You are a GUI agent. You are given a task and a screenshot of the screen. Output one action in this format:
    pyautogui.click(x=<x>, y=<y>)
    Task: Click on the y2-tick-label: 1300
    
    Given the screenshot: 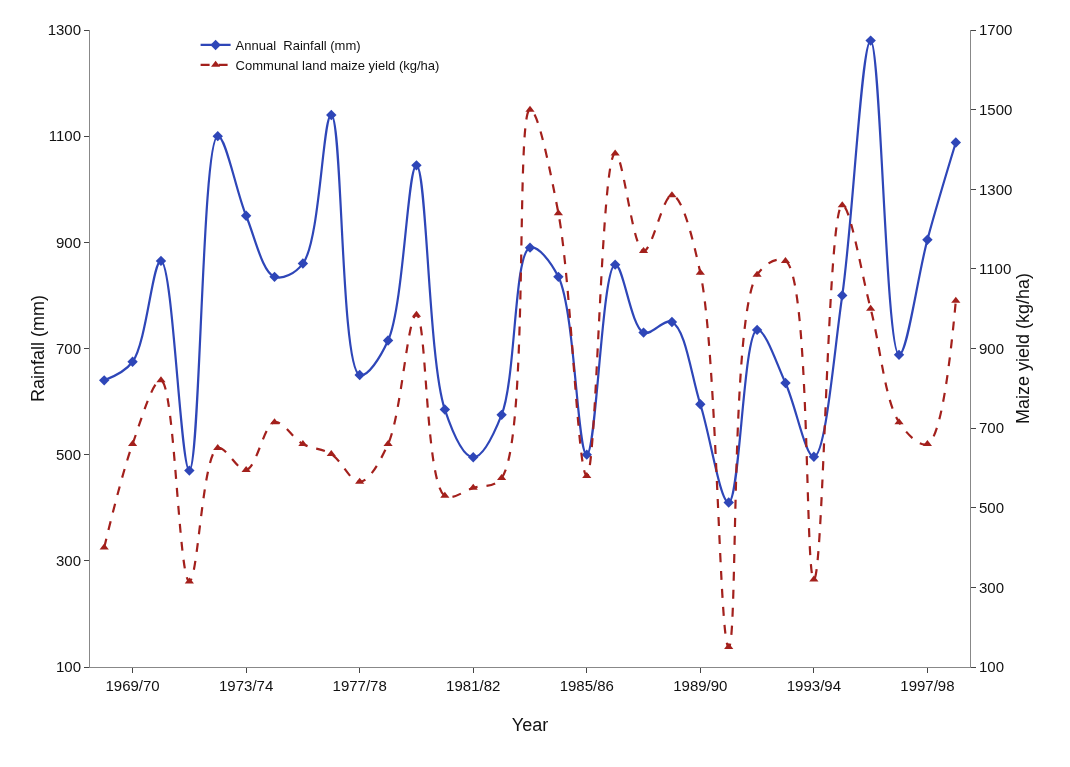 What is the action you would take?
    pyautogui.click(x=996, y=189)
    